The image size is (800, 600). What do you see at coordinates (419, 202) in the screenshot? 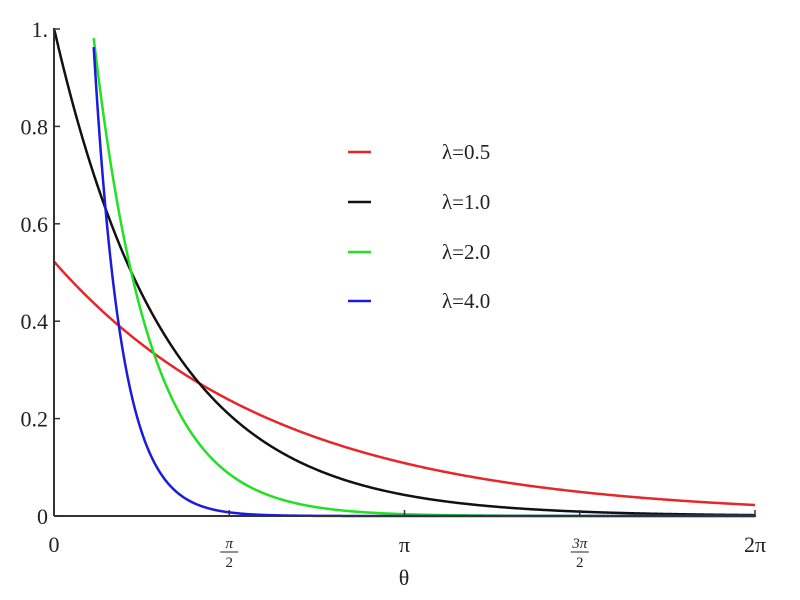
I see `legend-item-1: λ=1.0` at bounding box center [419, 202].